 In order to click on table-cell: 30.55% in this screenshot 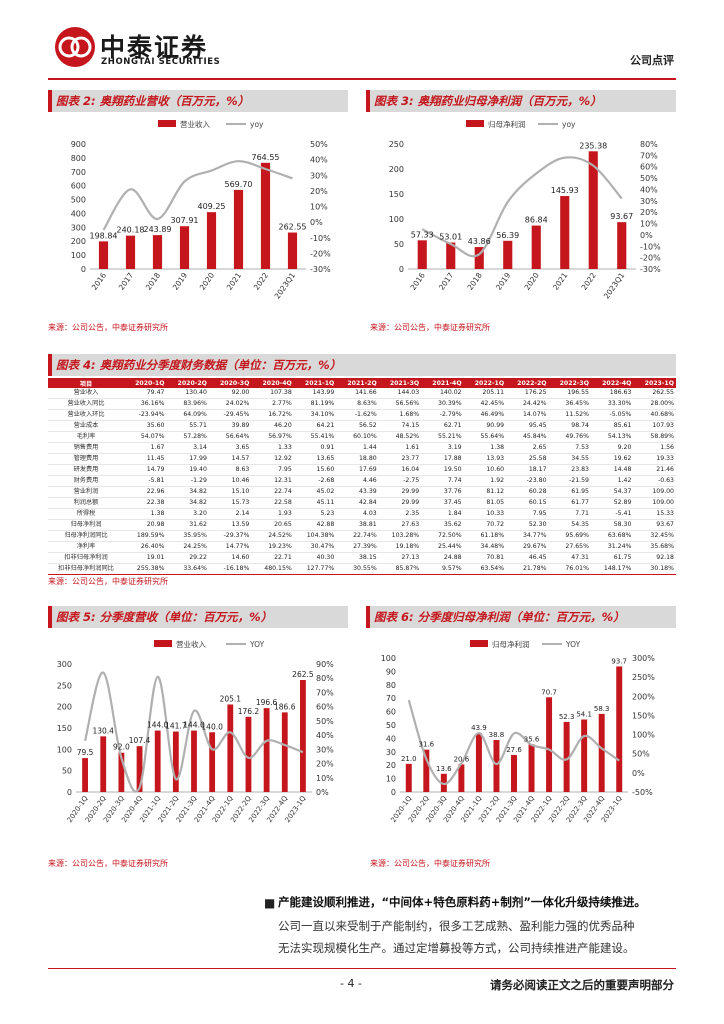, I will do `click(357, 569)`.